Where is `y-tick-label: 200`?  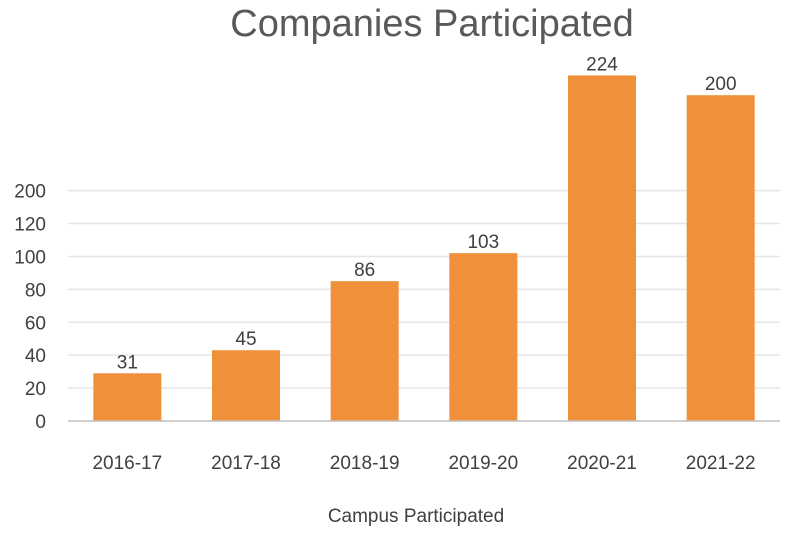
y-tick-label: 200 is located at coordinates (30, 192).